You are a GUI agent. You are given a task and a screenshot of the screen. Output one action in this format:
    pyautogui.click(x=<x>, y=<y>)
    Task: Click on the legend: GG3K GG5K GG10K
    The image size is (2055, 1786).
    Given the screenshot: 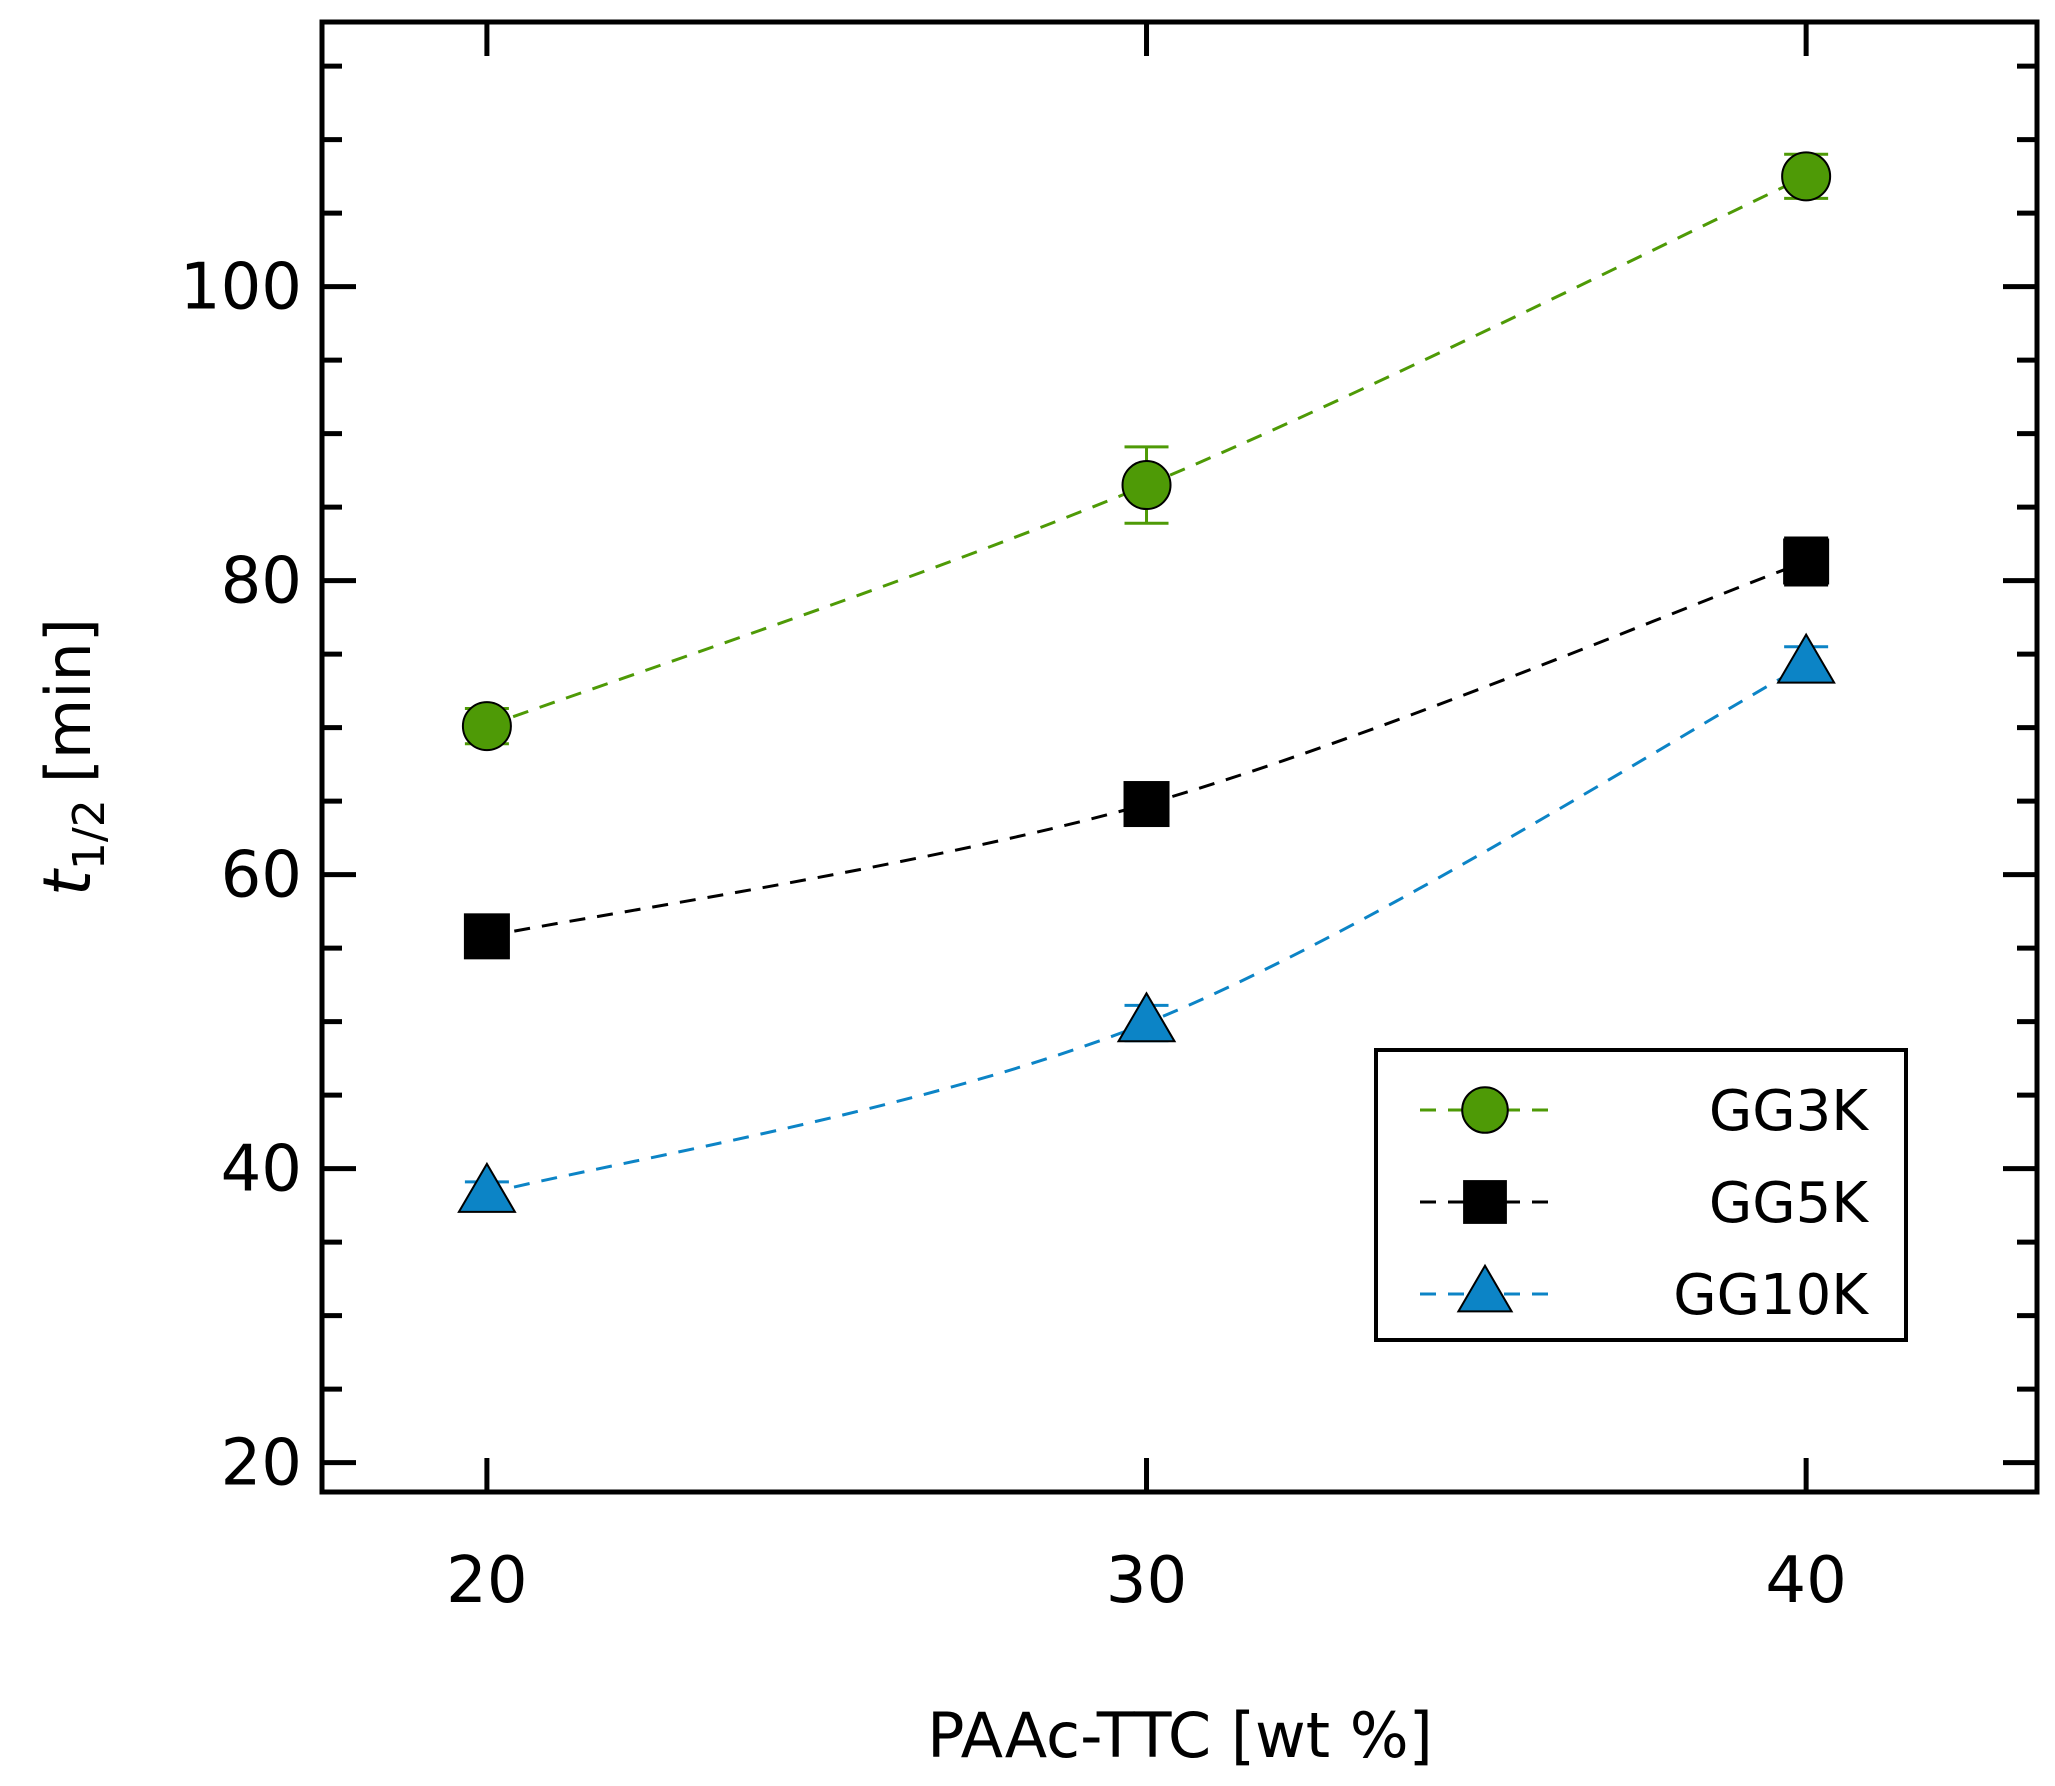 What is the action you would take?
    pyautogui.click(x=1641, y=1195)
    